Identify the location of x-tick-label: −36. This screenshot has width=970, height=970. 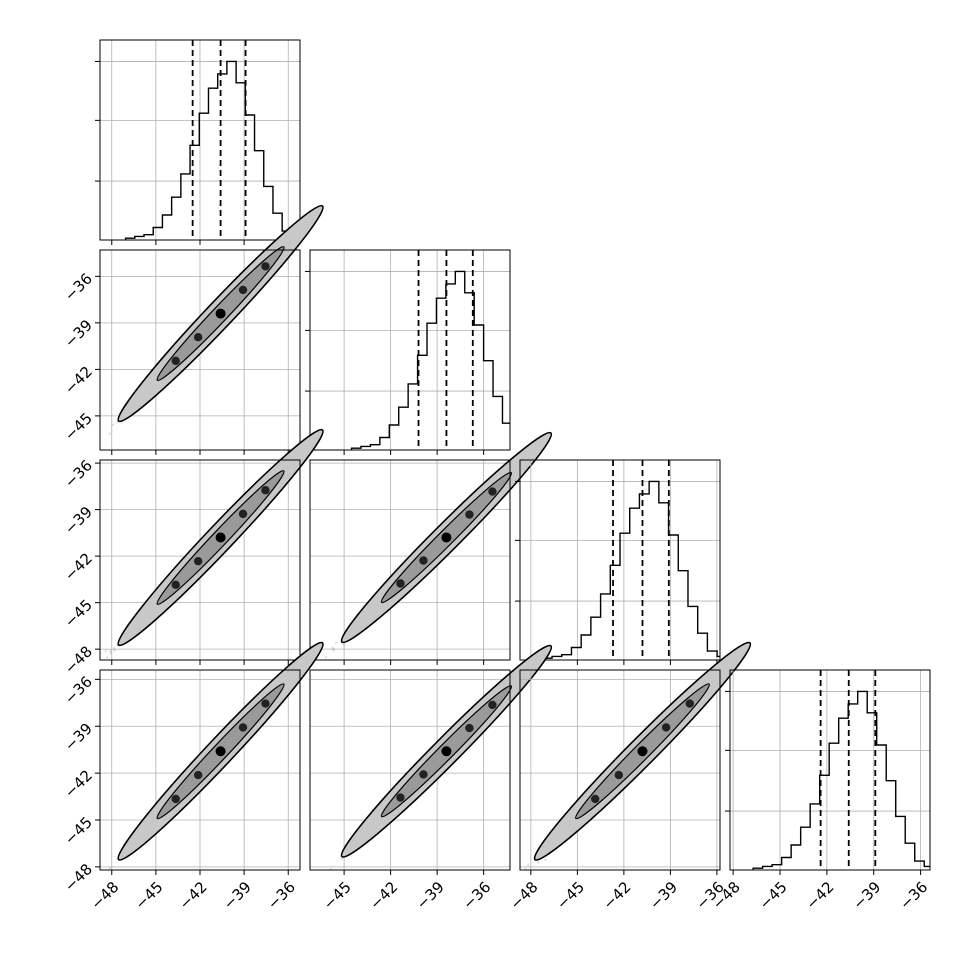
(913, 895).